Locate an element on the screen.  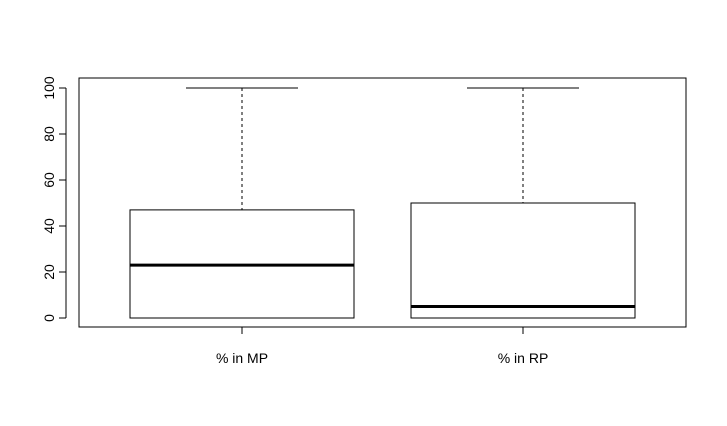
x-category-label: % in RP is located at coordinates (523, 358).